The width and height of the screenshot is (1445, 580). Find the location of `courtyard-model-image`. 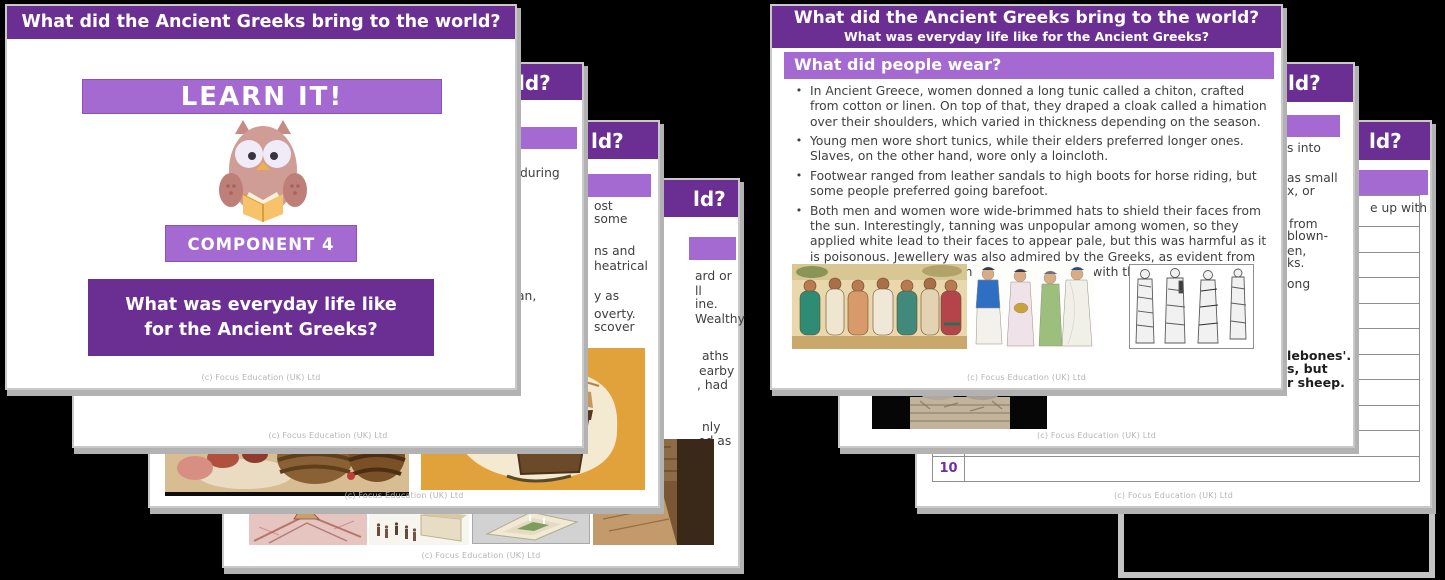

courtyard-model-image is located at coordinates (531, 524).